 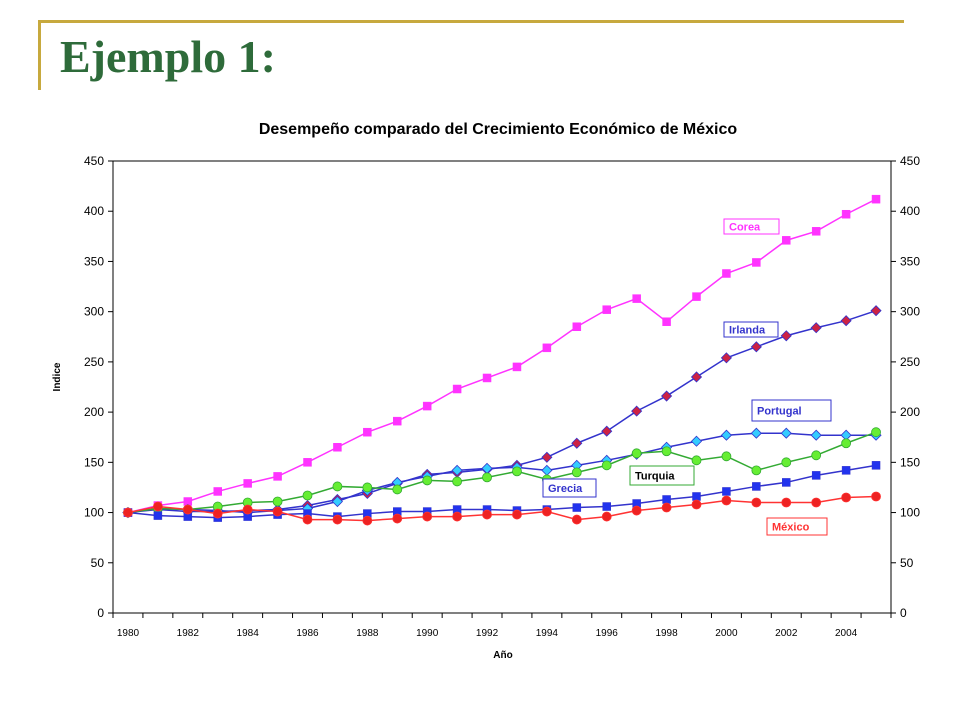 I want to click on x-tick-label: 1986, so click(x=307, y=633).